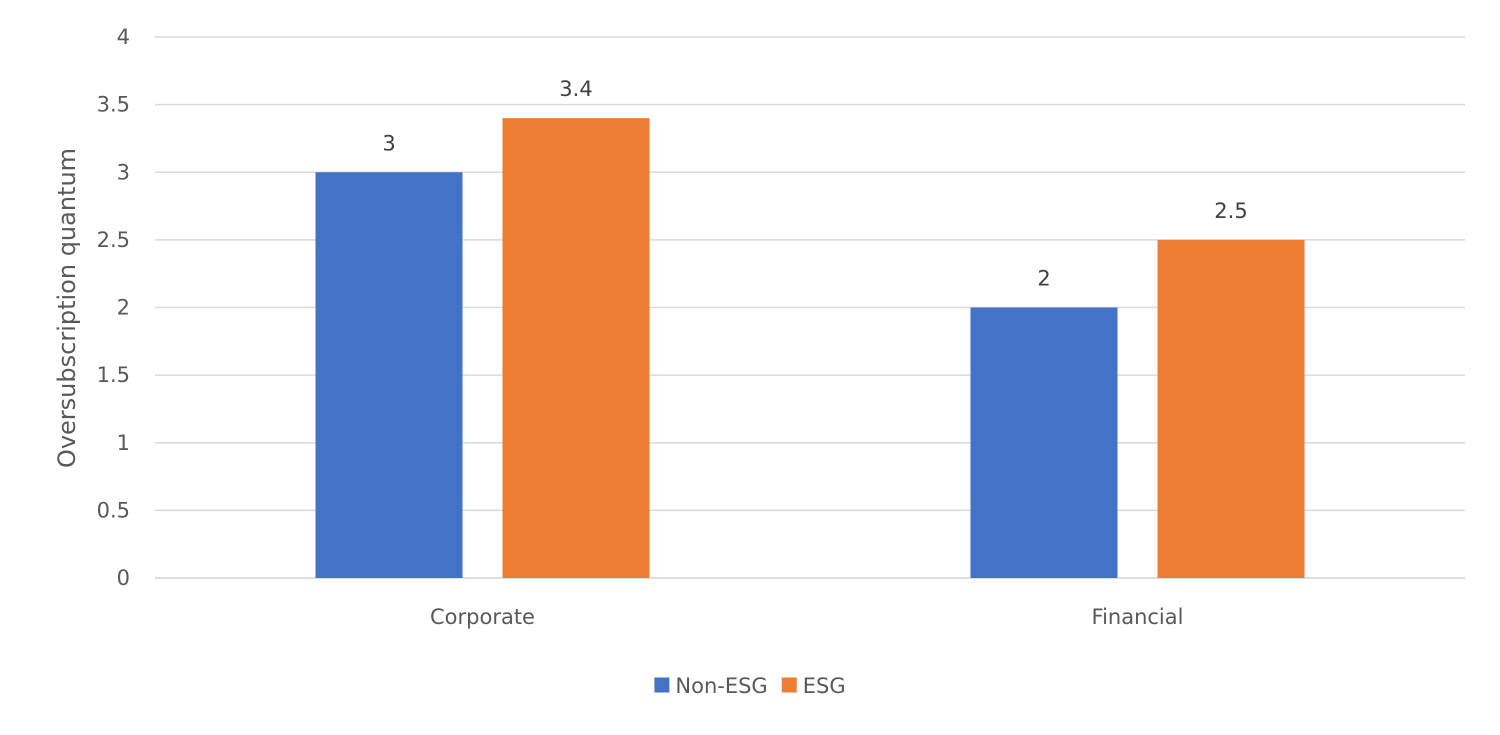  What do you see at coordinates (575, 89) in the screenshot?
I see `data-label: 3.4` at bounding box center [575, 89].